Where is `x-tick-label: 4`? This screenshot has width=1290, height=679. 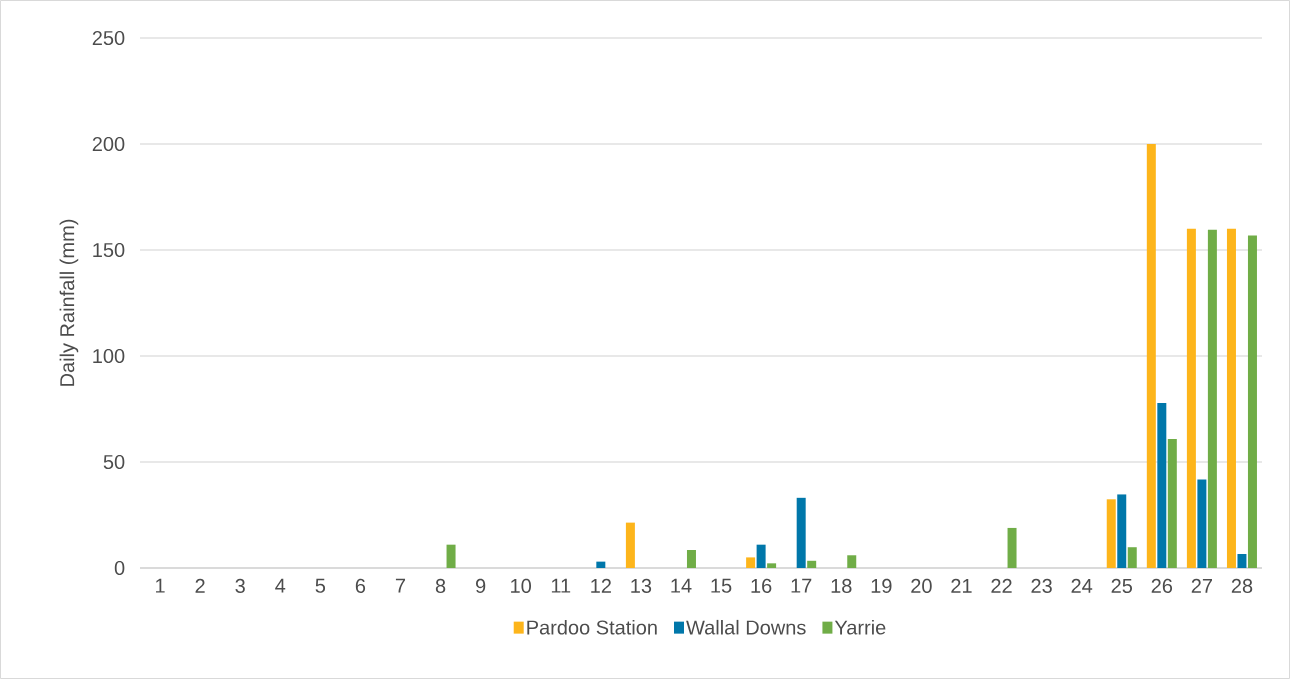
x-tick-label: 4 is located at coordinates (280, 585).